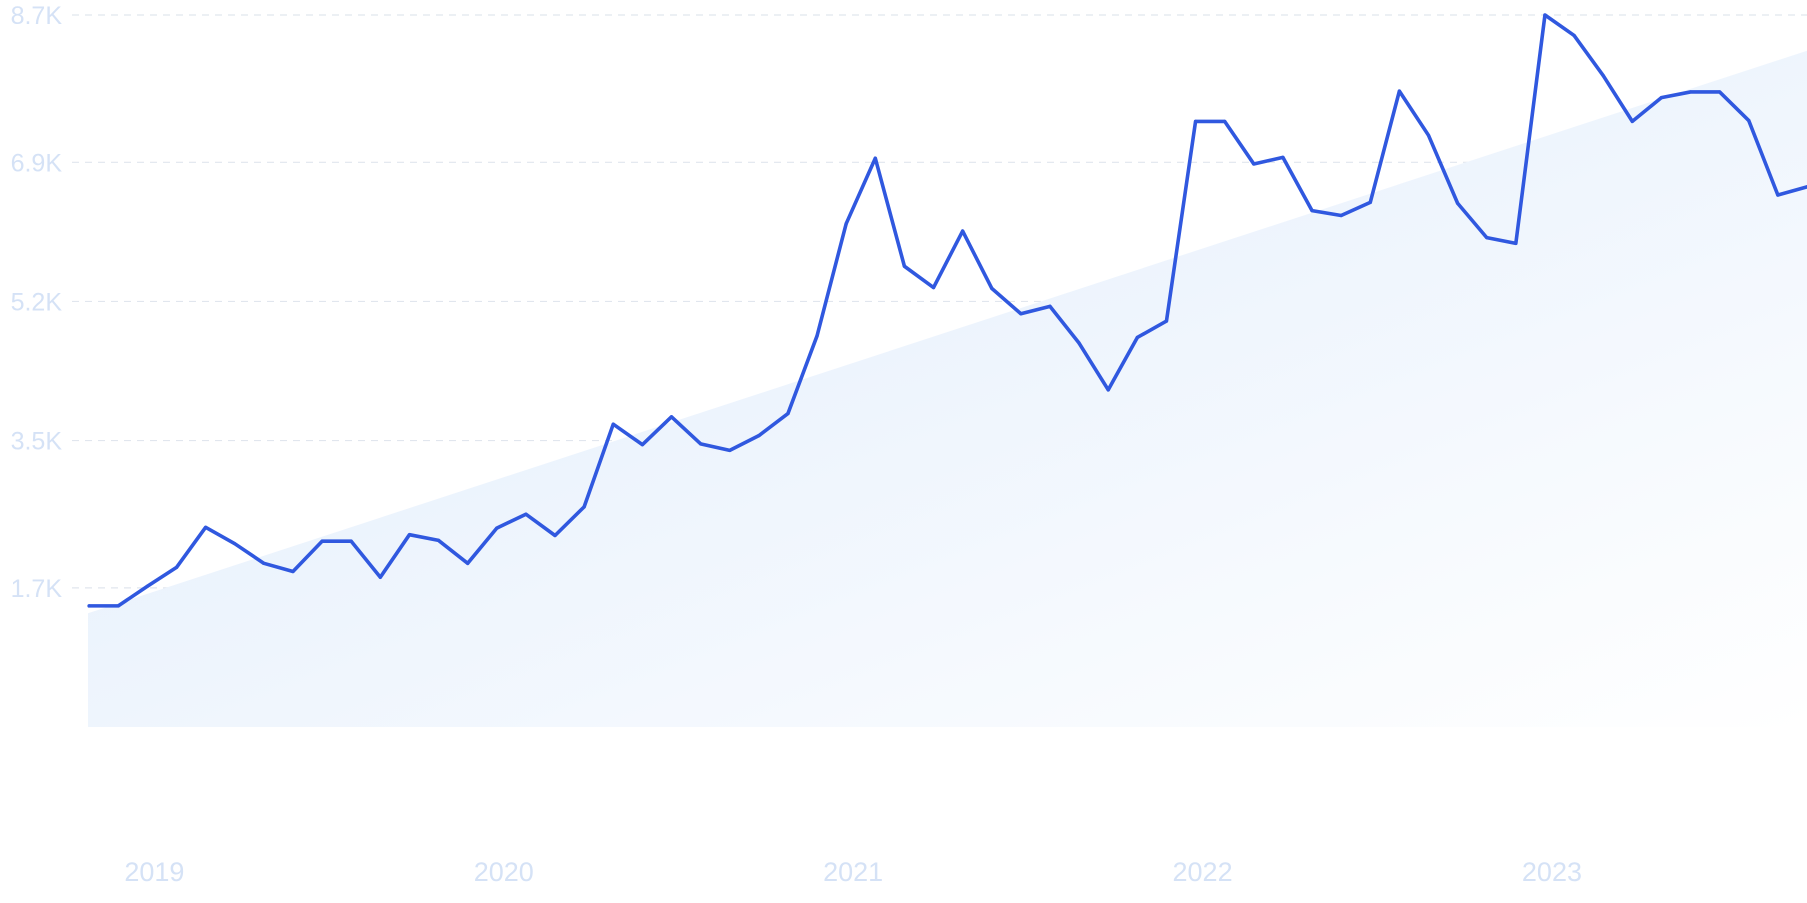 This screenshot has height=903, width=1807. I want to click on x-tick-label: 2020, so click(504, 872).